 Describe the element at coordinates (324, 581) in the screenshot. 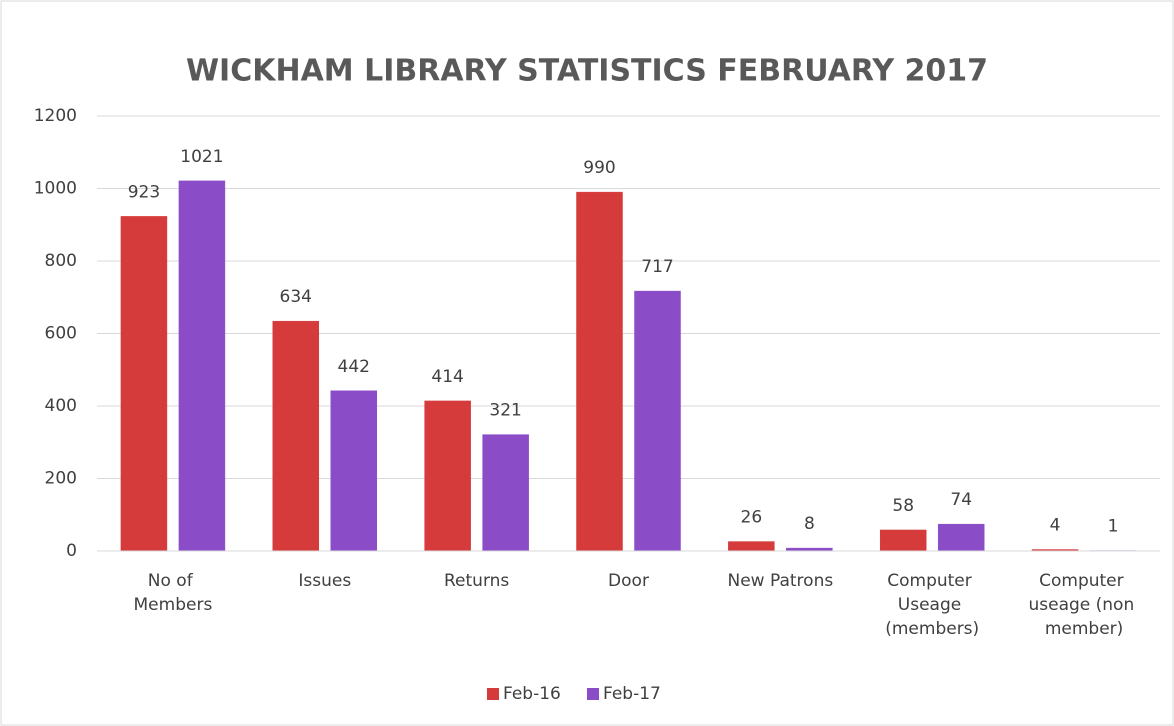

I see `x-tick-label: Issues` at that location.